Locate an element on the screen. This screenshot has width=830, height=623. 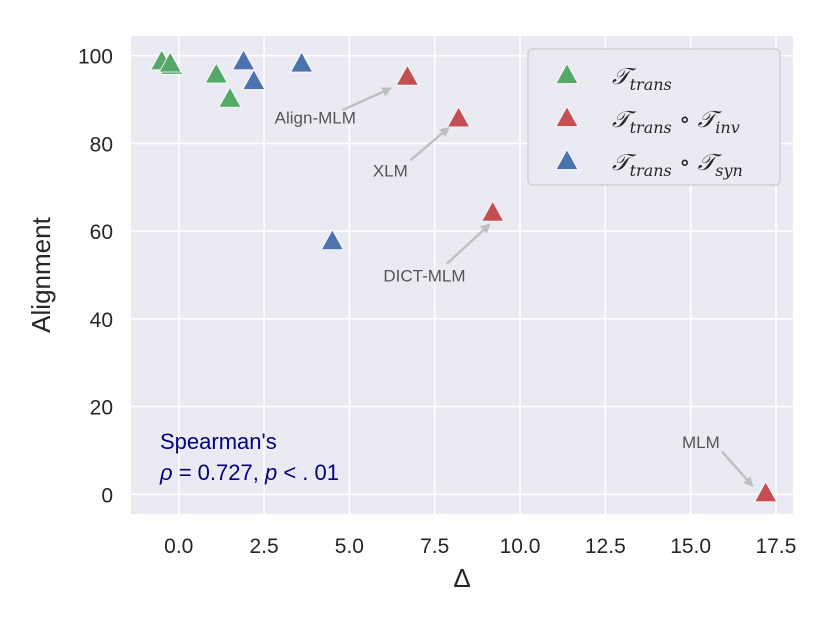
y-tick-label: 40 is located at coordinates (101, 320).